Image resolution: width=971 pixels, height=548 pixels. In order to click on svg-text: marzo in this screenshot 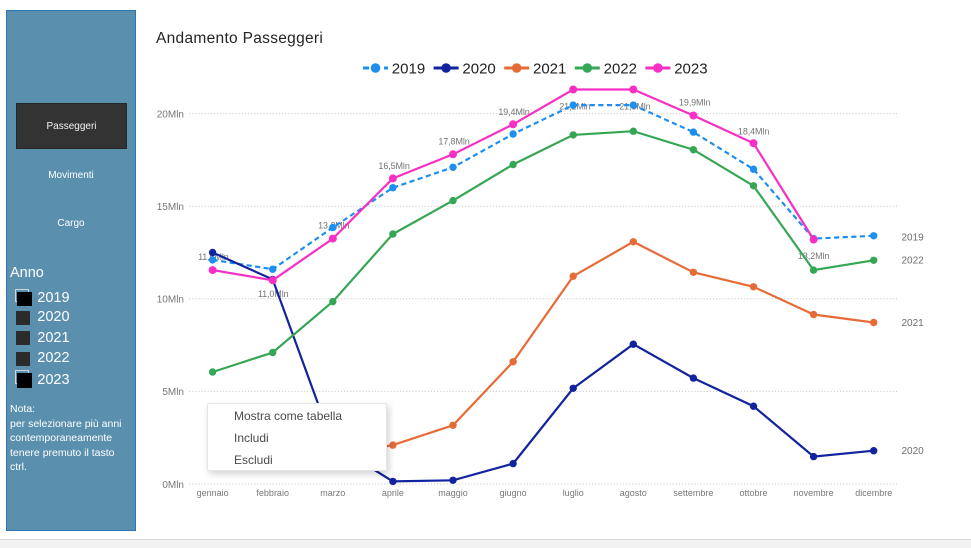, I will do `click(332, 493)`.